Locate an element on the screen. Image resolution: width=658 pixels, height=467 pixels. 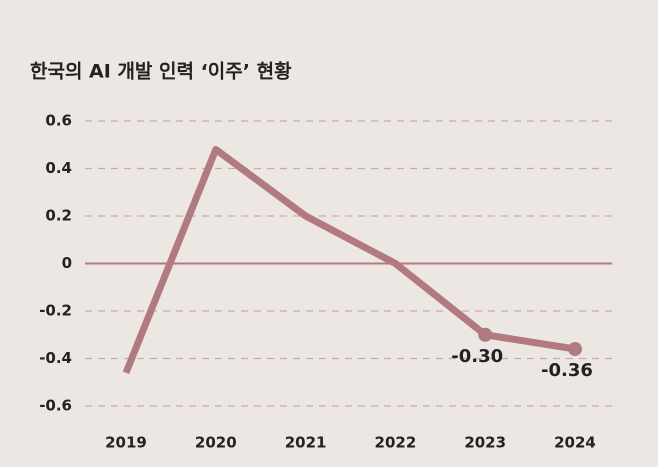
x-tick-label: 2021 is located at coordinates (306, 443).